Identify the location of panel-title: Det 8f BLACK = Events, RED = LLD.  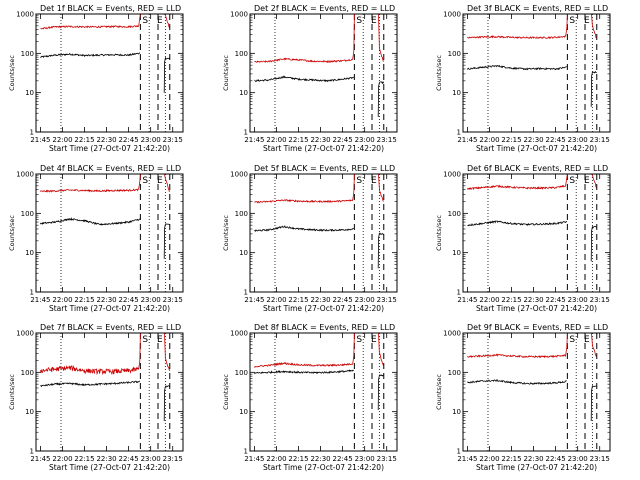
(324, 327).